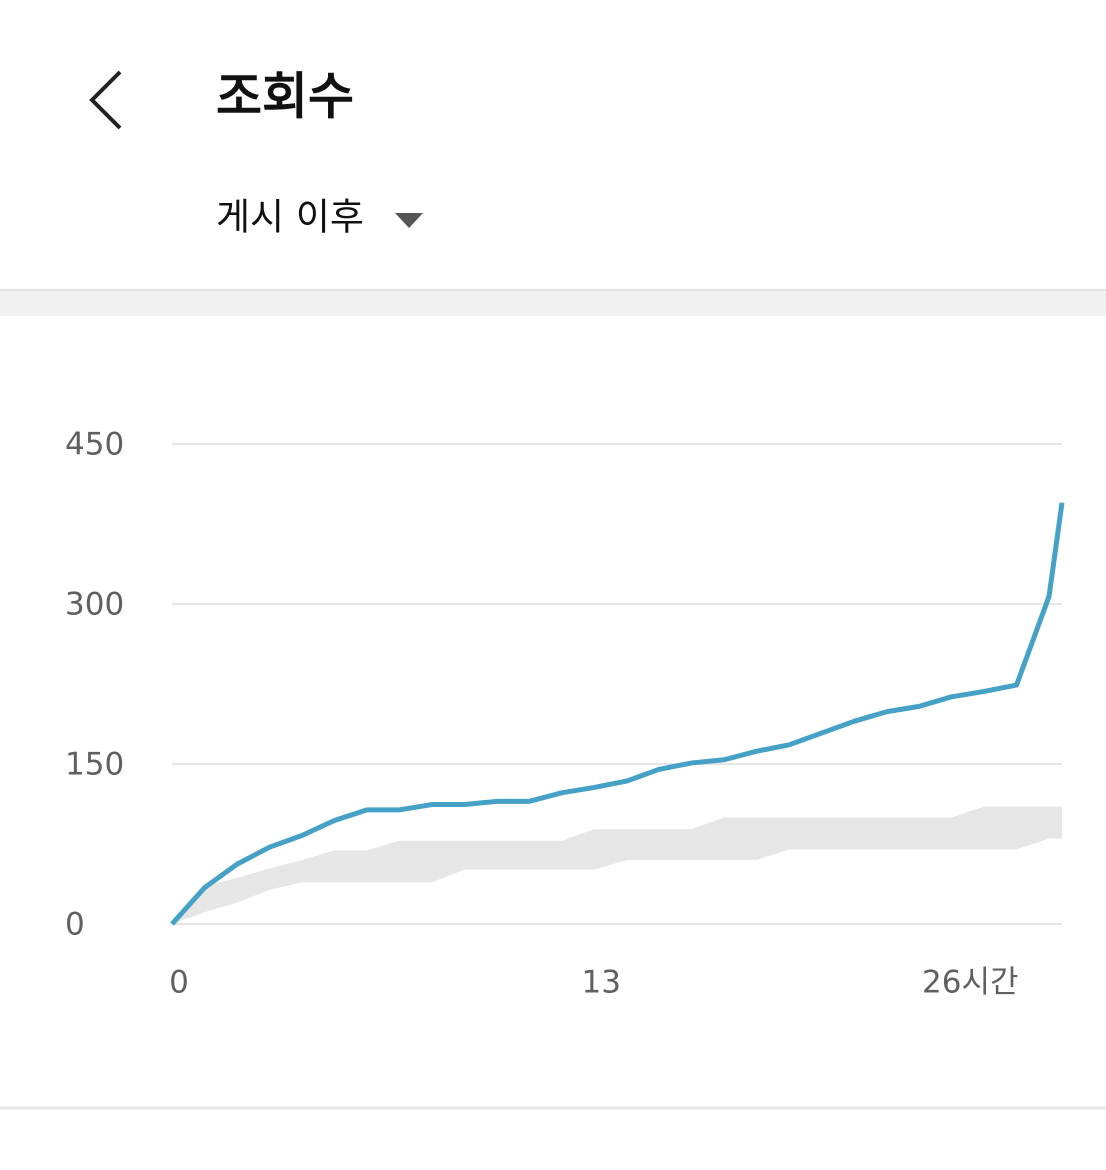  What do you see at coordinates (601, 983) in the screenshot?
I see `x-tick-label: 13` at bounding box center [601, 983].